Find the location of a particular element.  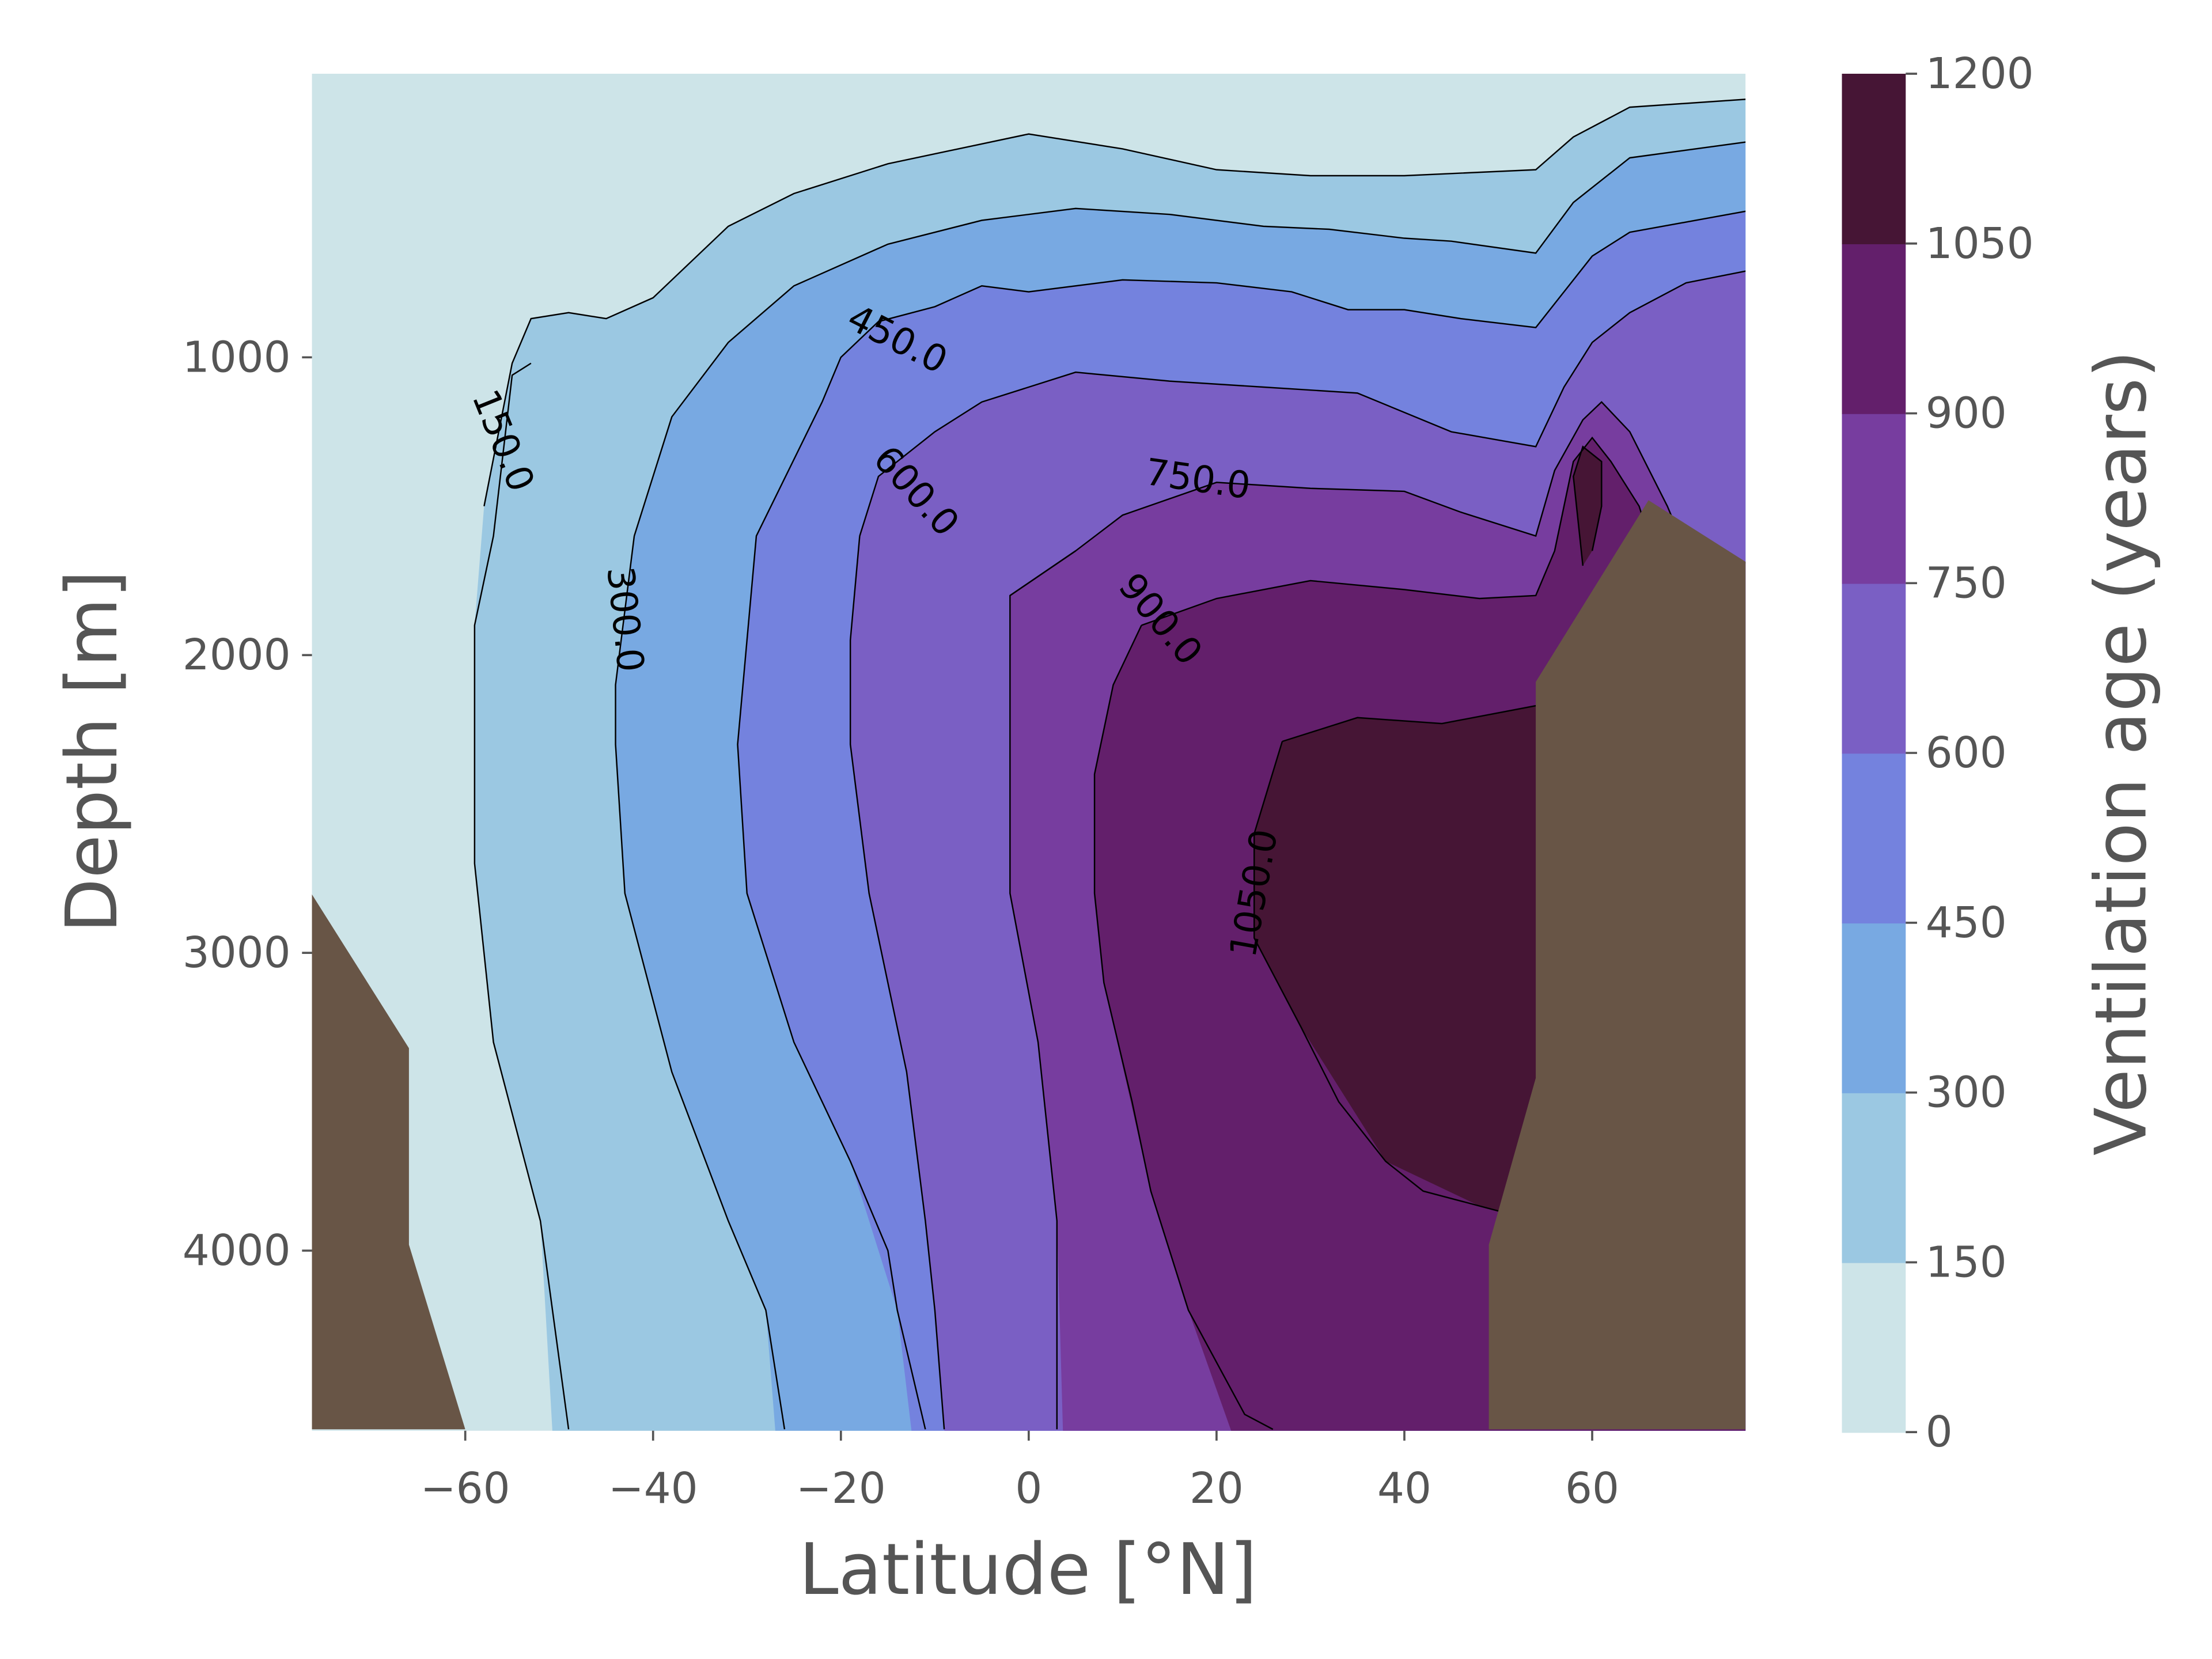

colorbar-tick-label: 1050 is located at coordinates (1980, 243).